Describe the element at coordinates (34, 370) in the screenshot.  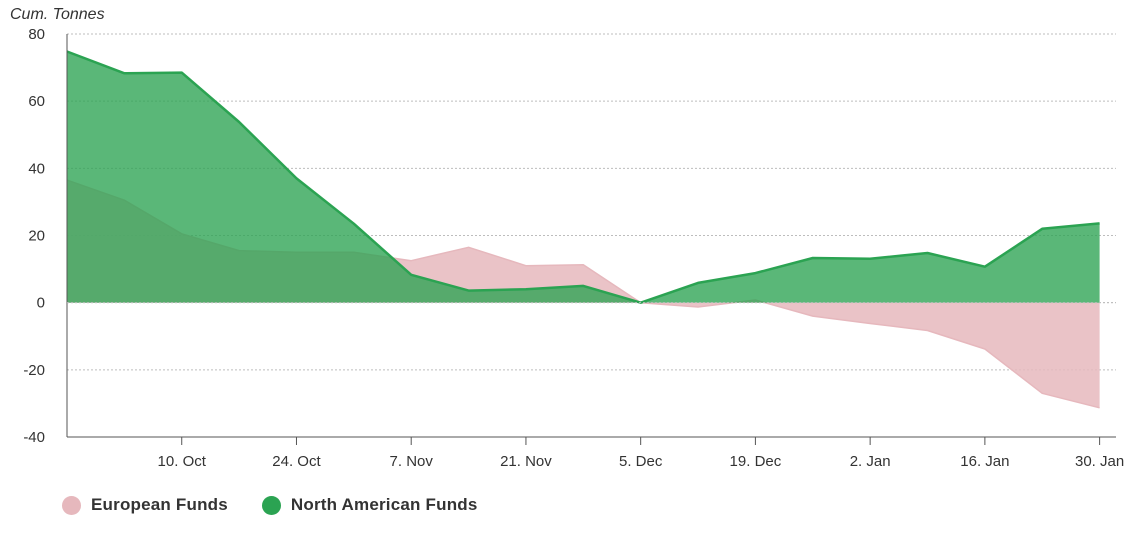
I see `y-tick-label: -20` at that location.